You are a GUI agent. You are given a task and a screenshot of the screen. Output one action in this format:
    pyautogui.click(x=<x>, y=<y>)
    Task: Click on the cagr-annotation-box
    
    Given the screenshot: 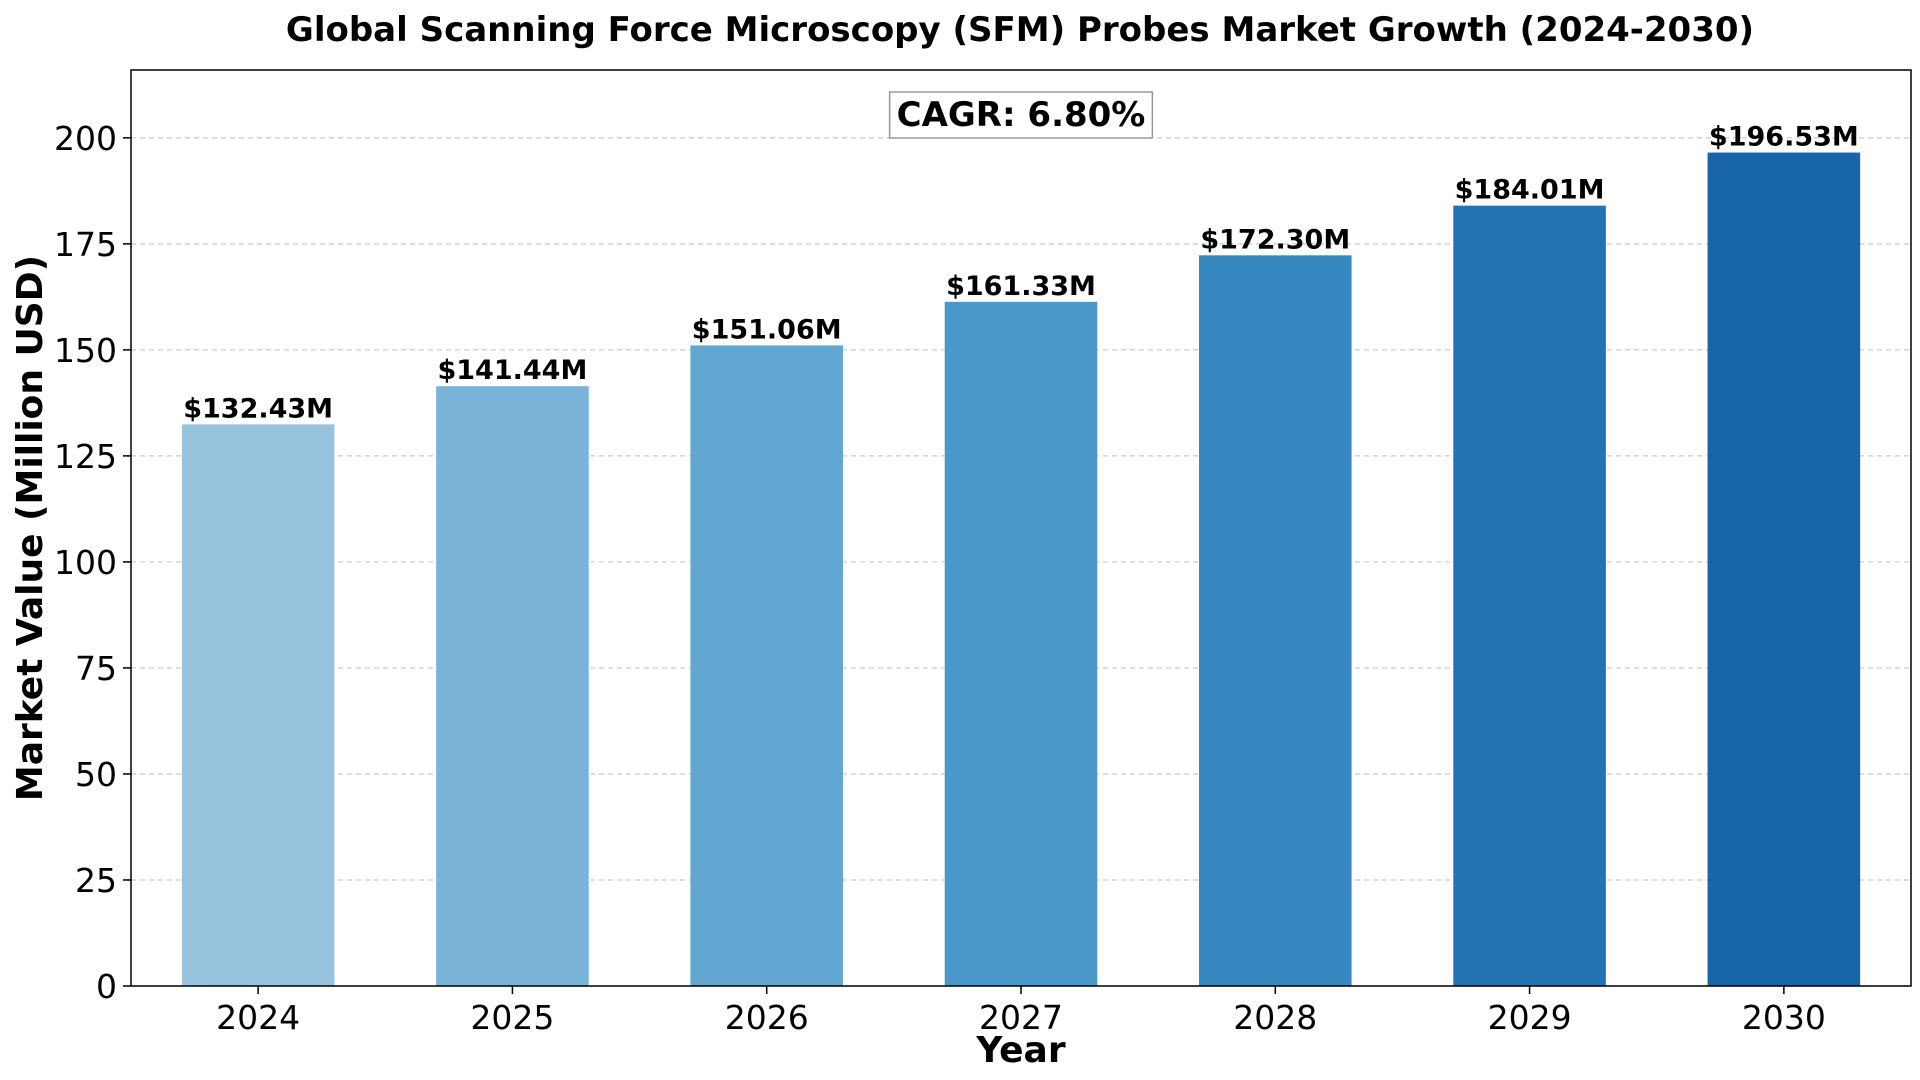 What is the action you would take?
    pyautogui.click(x=1021, y=115)
    